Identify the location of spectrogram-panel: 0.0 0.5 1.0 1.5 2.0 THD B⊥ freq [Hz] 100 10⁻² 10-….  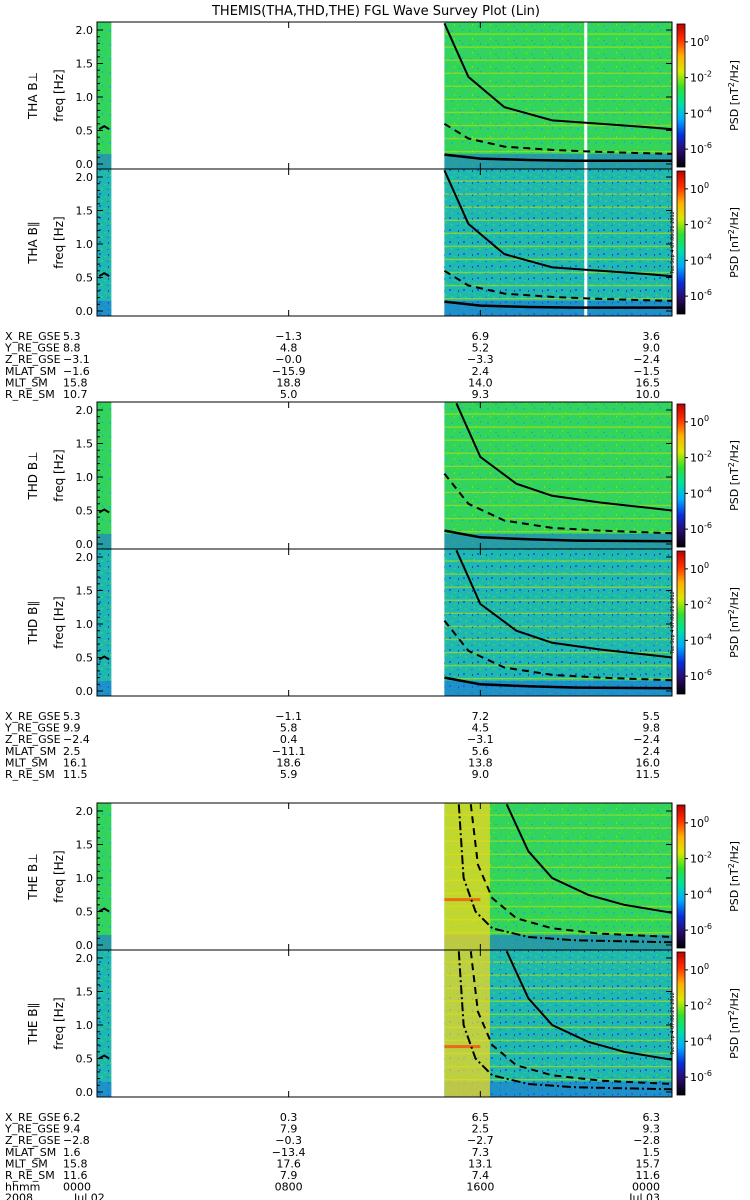
(383, 476).